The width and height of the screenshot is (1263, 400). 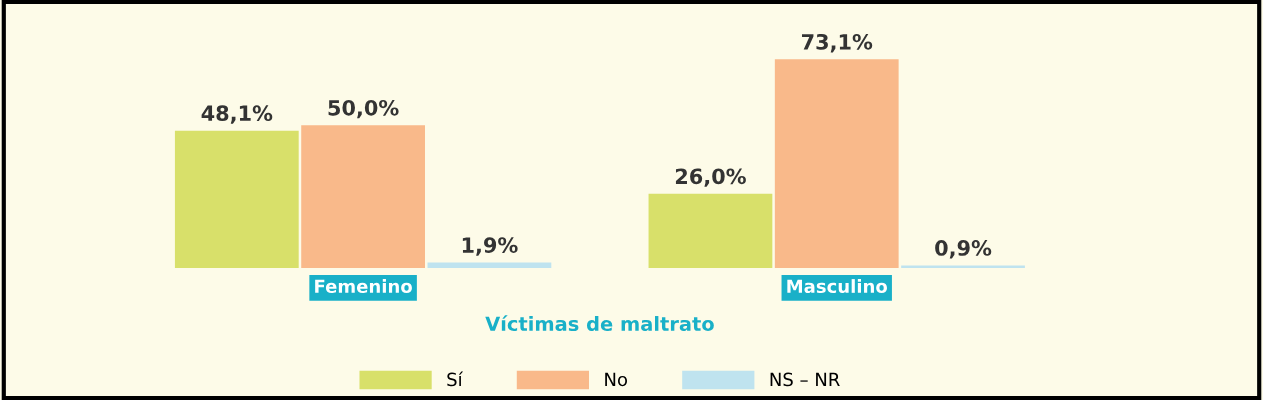 What do you see at coordinates (805, 379) in the screenshot?
I see `legend-label: NS – NR` at bounding box center [805, 379].